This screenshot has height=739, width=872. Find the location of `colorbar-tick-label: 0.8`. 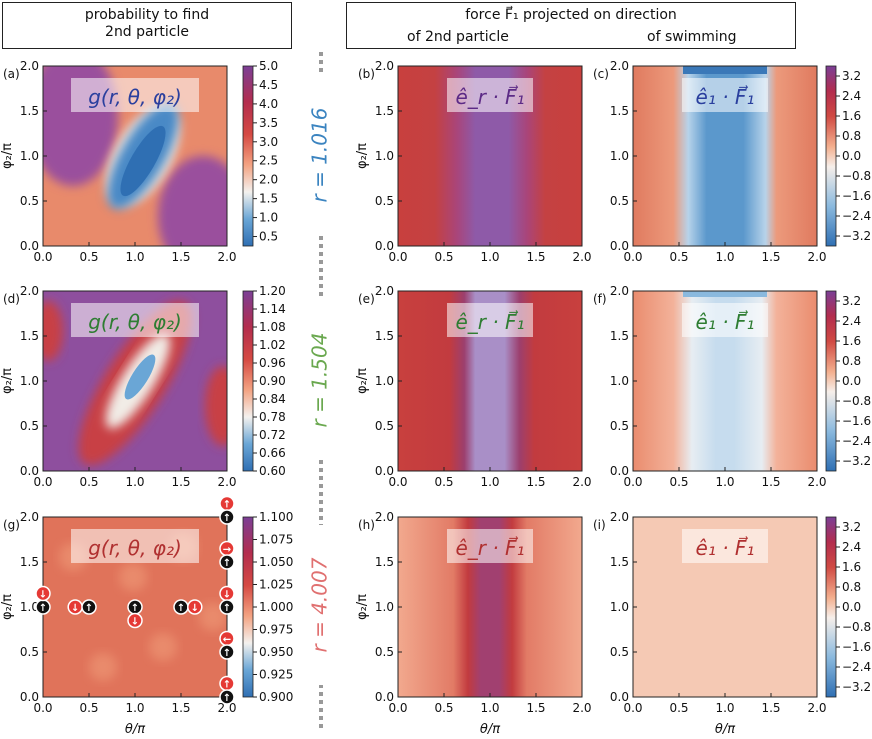

colorbar-tick-label: 0.8 is located at coordinates (851, 361).